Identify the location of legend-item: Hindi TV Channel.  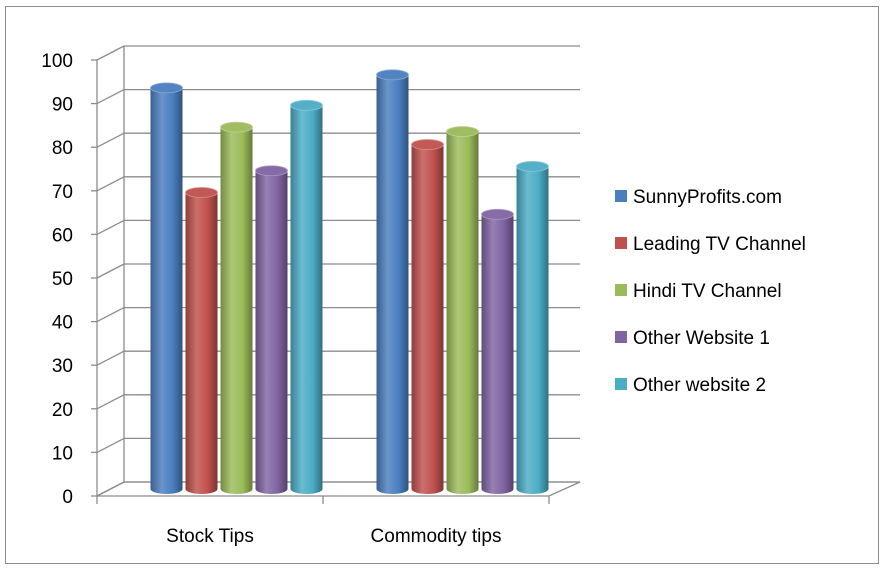
(698, 291).